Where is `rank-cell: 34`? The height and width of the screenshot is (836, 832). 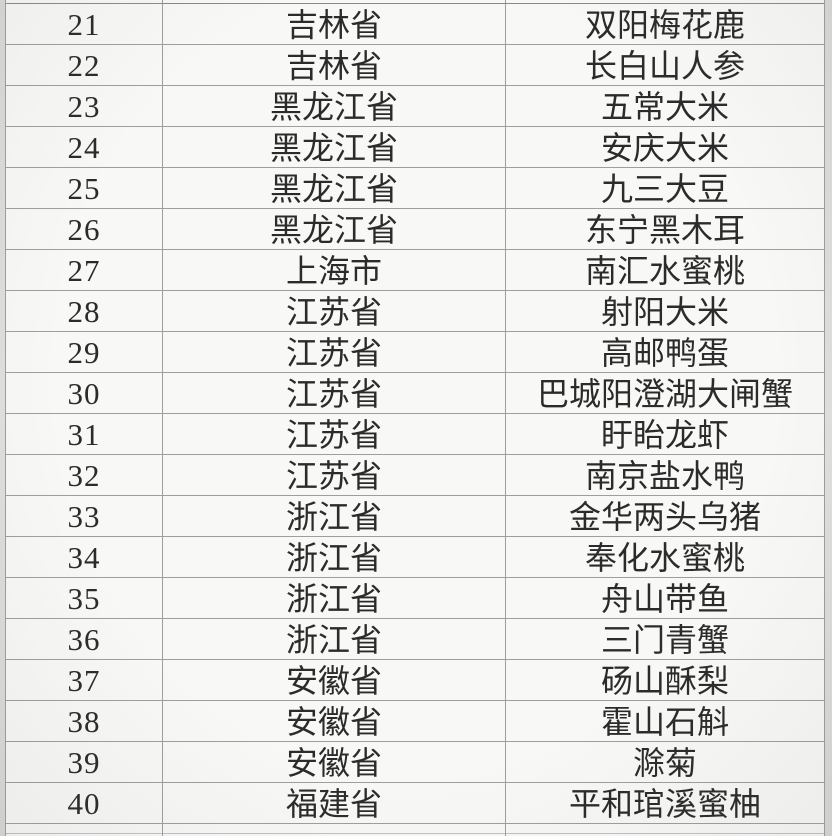
rank-cell: 34 is located at coordinates (84, 557).